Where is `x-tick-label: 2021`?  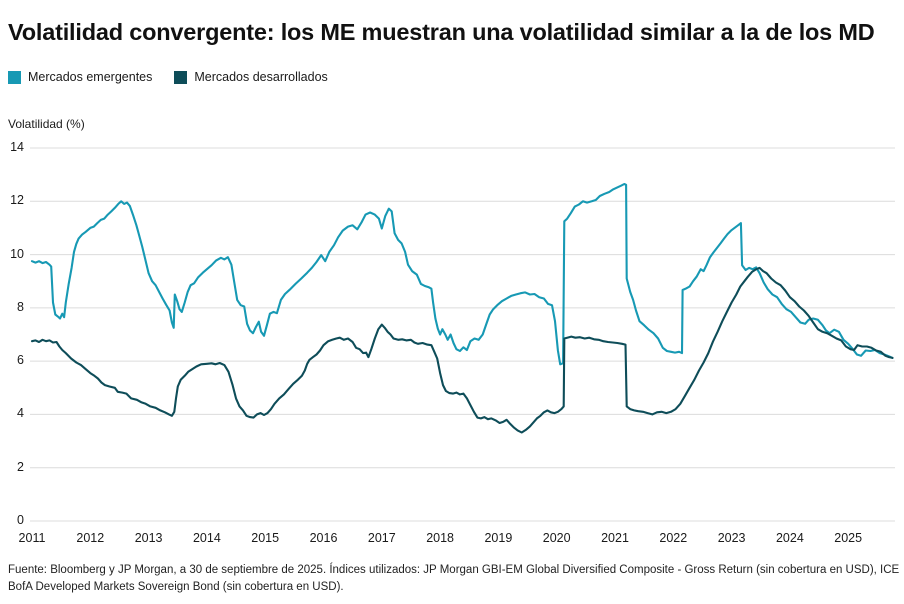
x-tick-label: 2021 is located at coordinates (615, 538).